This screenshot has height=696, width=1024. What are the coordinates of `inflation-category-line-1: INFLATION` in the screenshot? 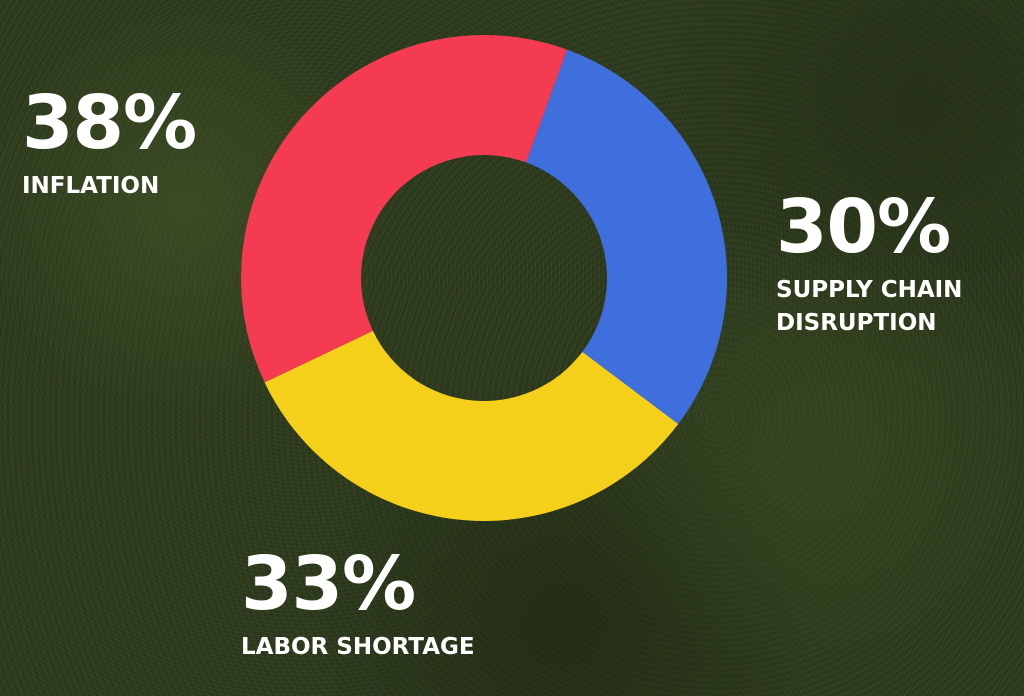 It's located at (91, 186).